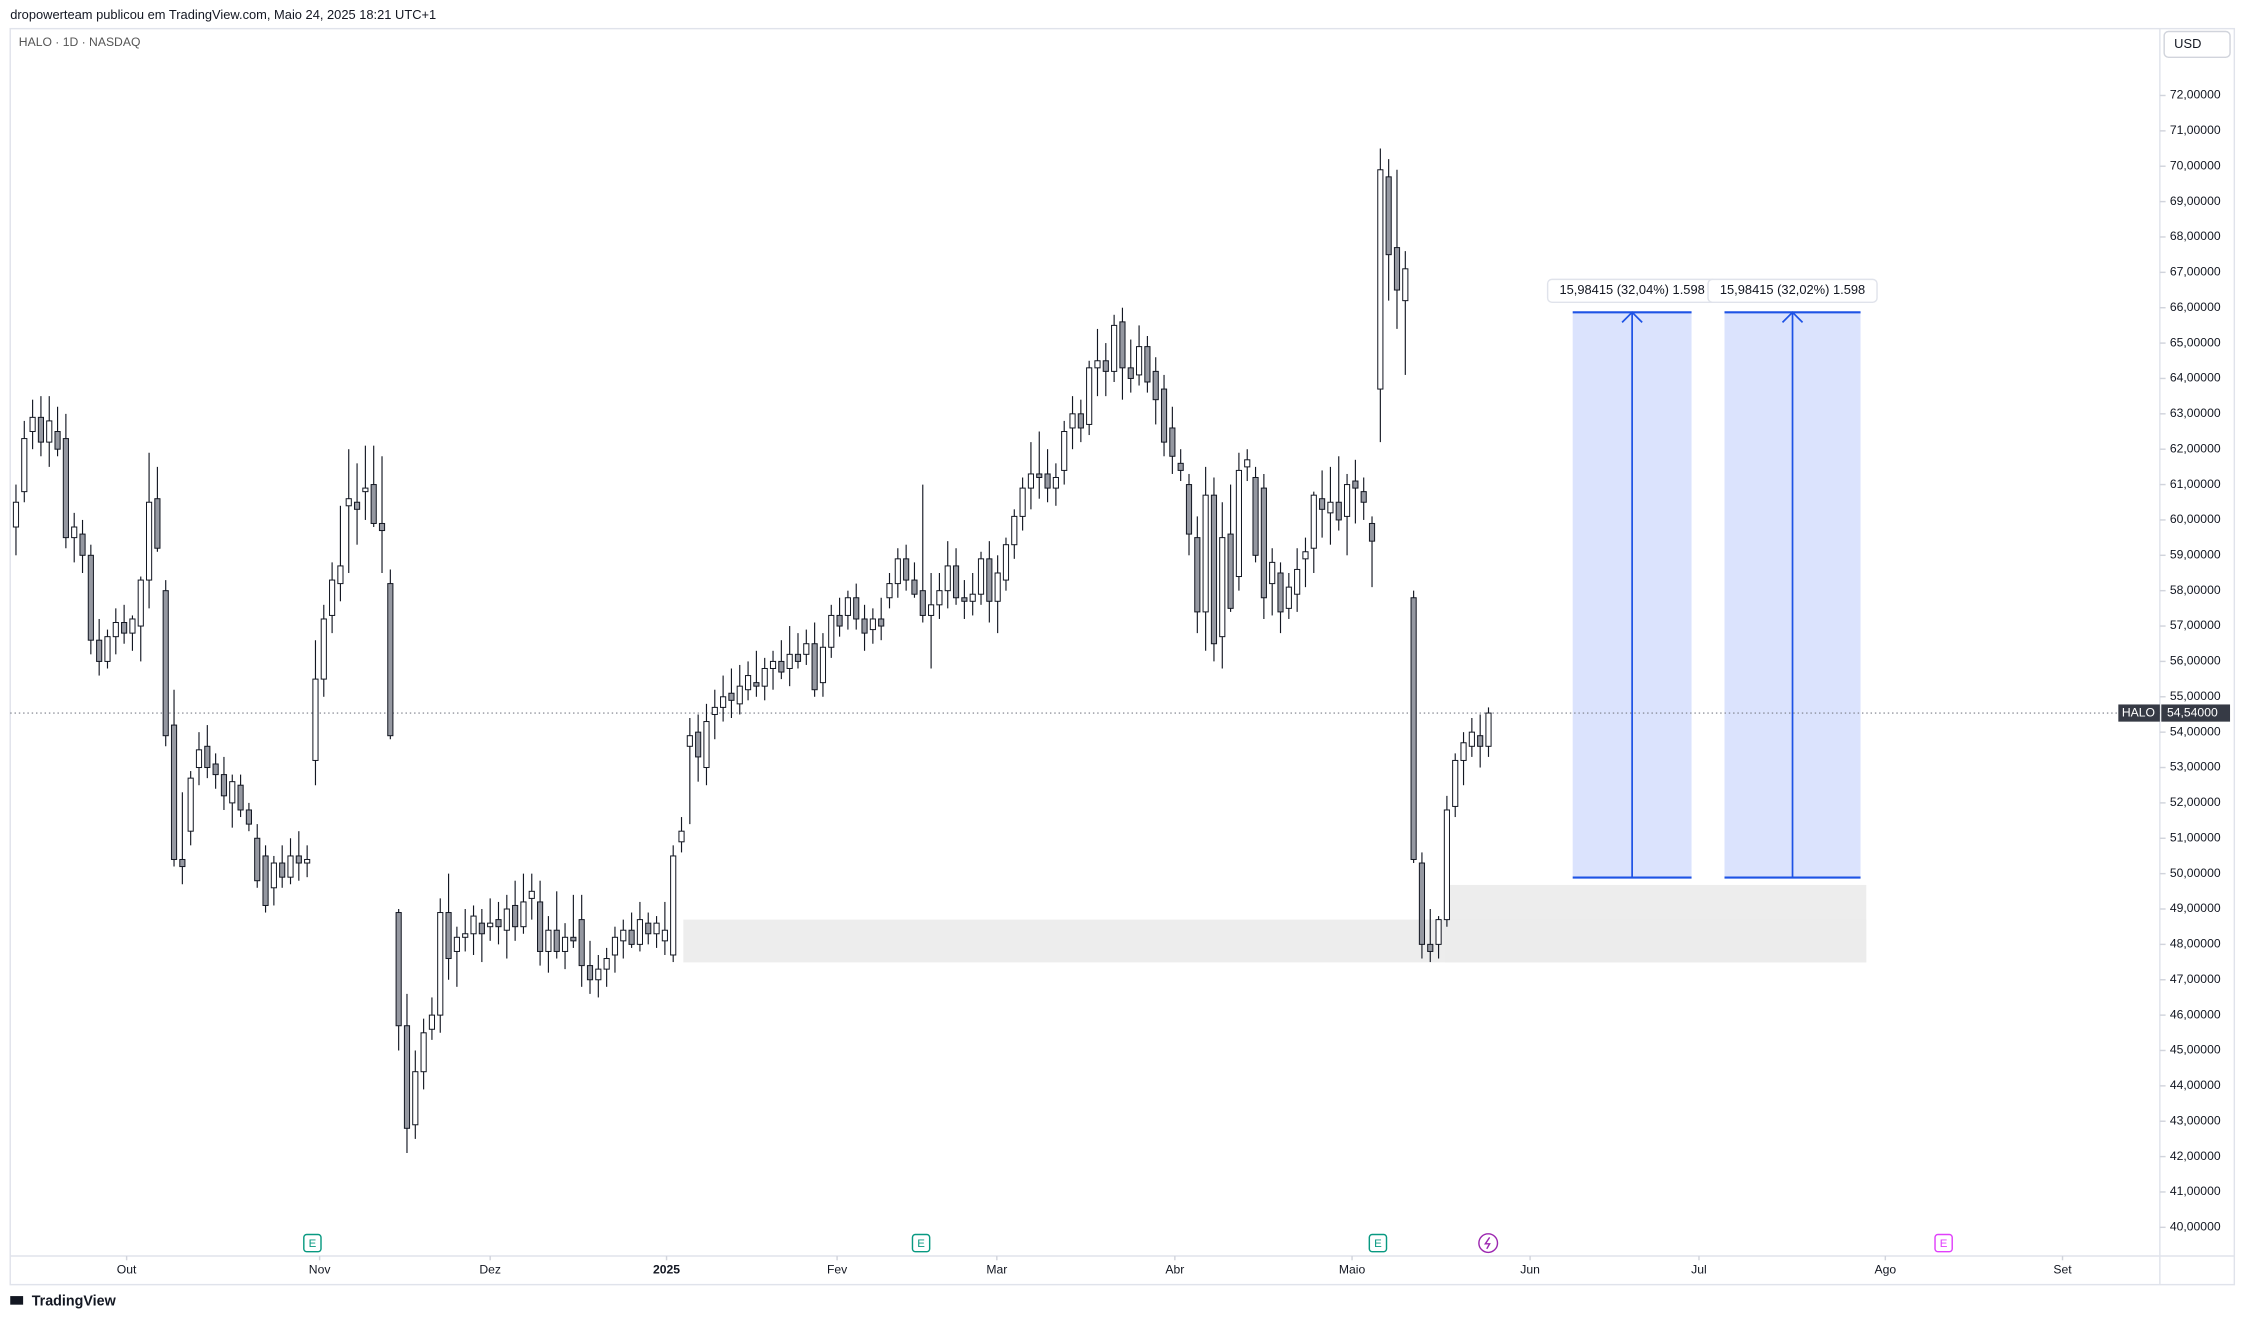  Describe the element at coordinates (2195, 944) in the screenshot. I see `y-tick-label: 48,00000` at that location.